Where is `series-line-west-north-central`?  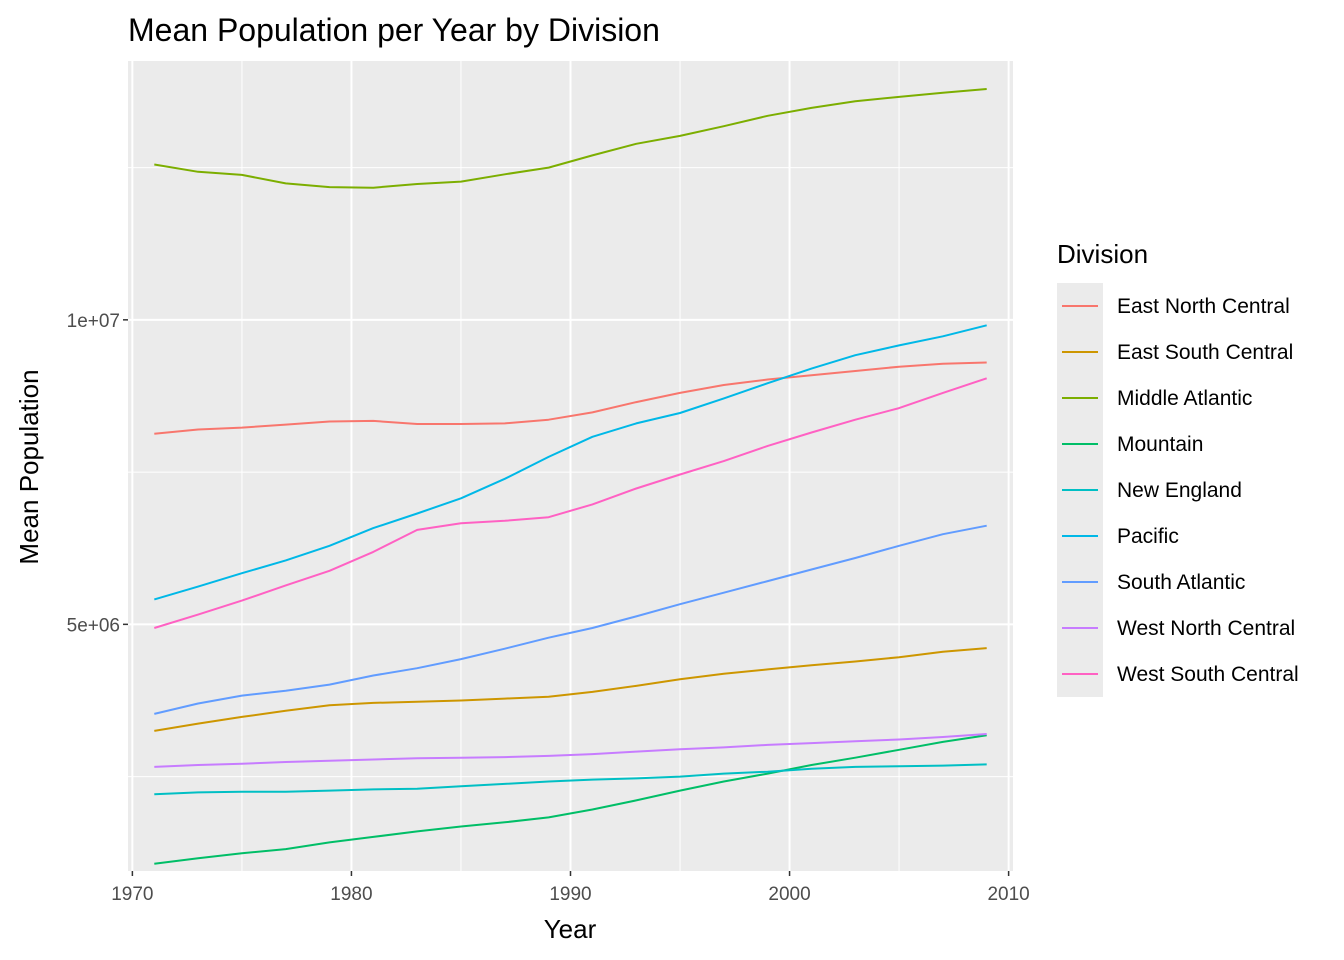
series-line-west-north-central is located at coordinates (570, 750).